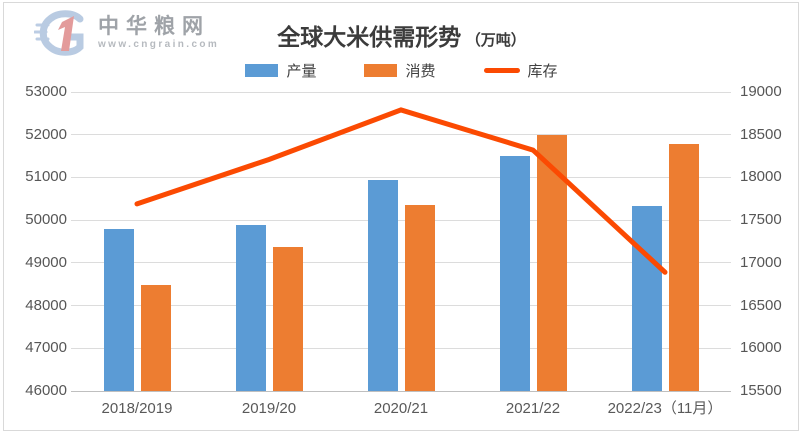 The width and height of the screenshot is (803, 434). I want to click on logo-website: www.cngrain.com, so click(159, 44).